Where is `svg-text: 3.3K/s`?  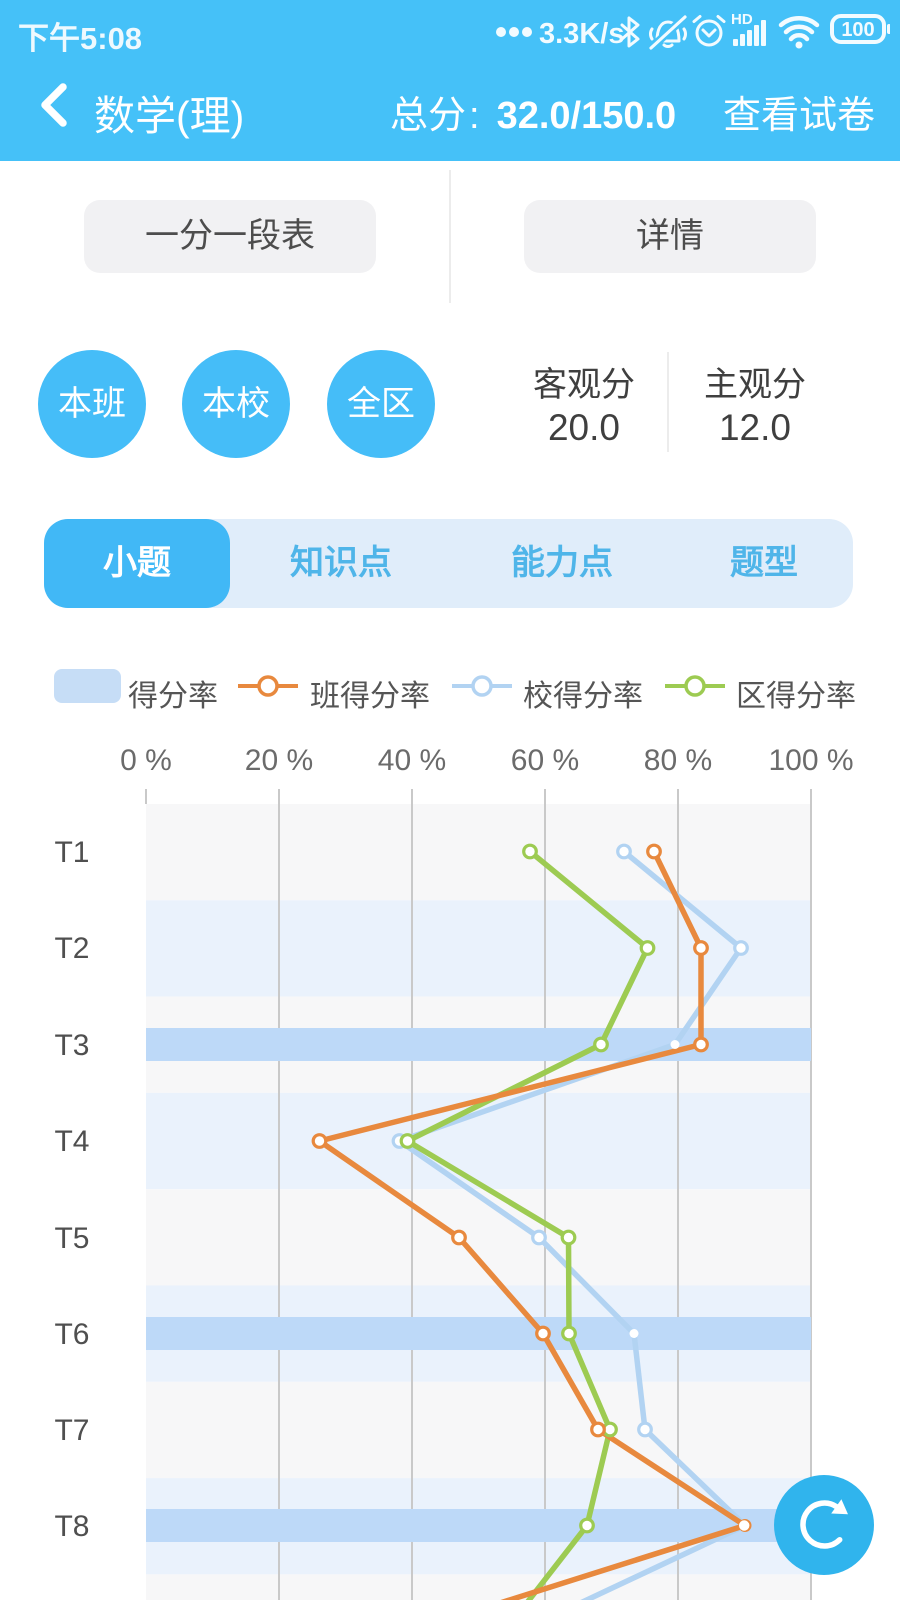
svg-text: 3.3K/s is located at coordinates (581, 34).